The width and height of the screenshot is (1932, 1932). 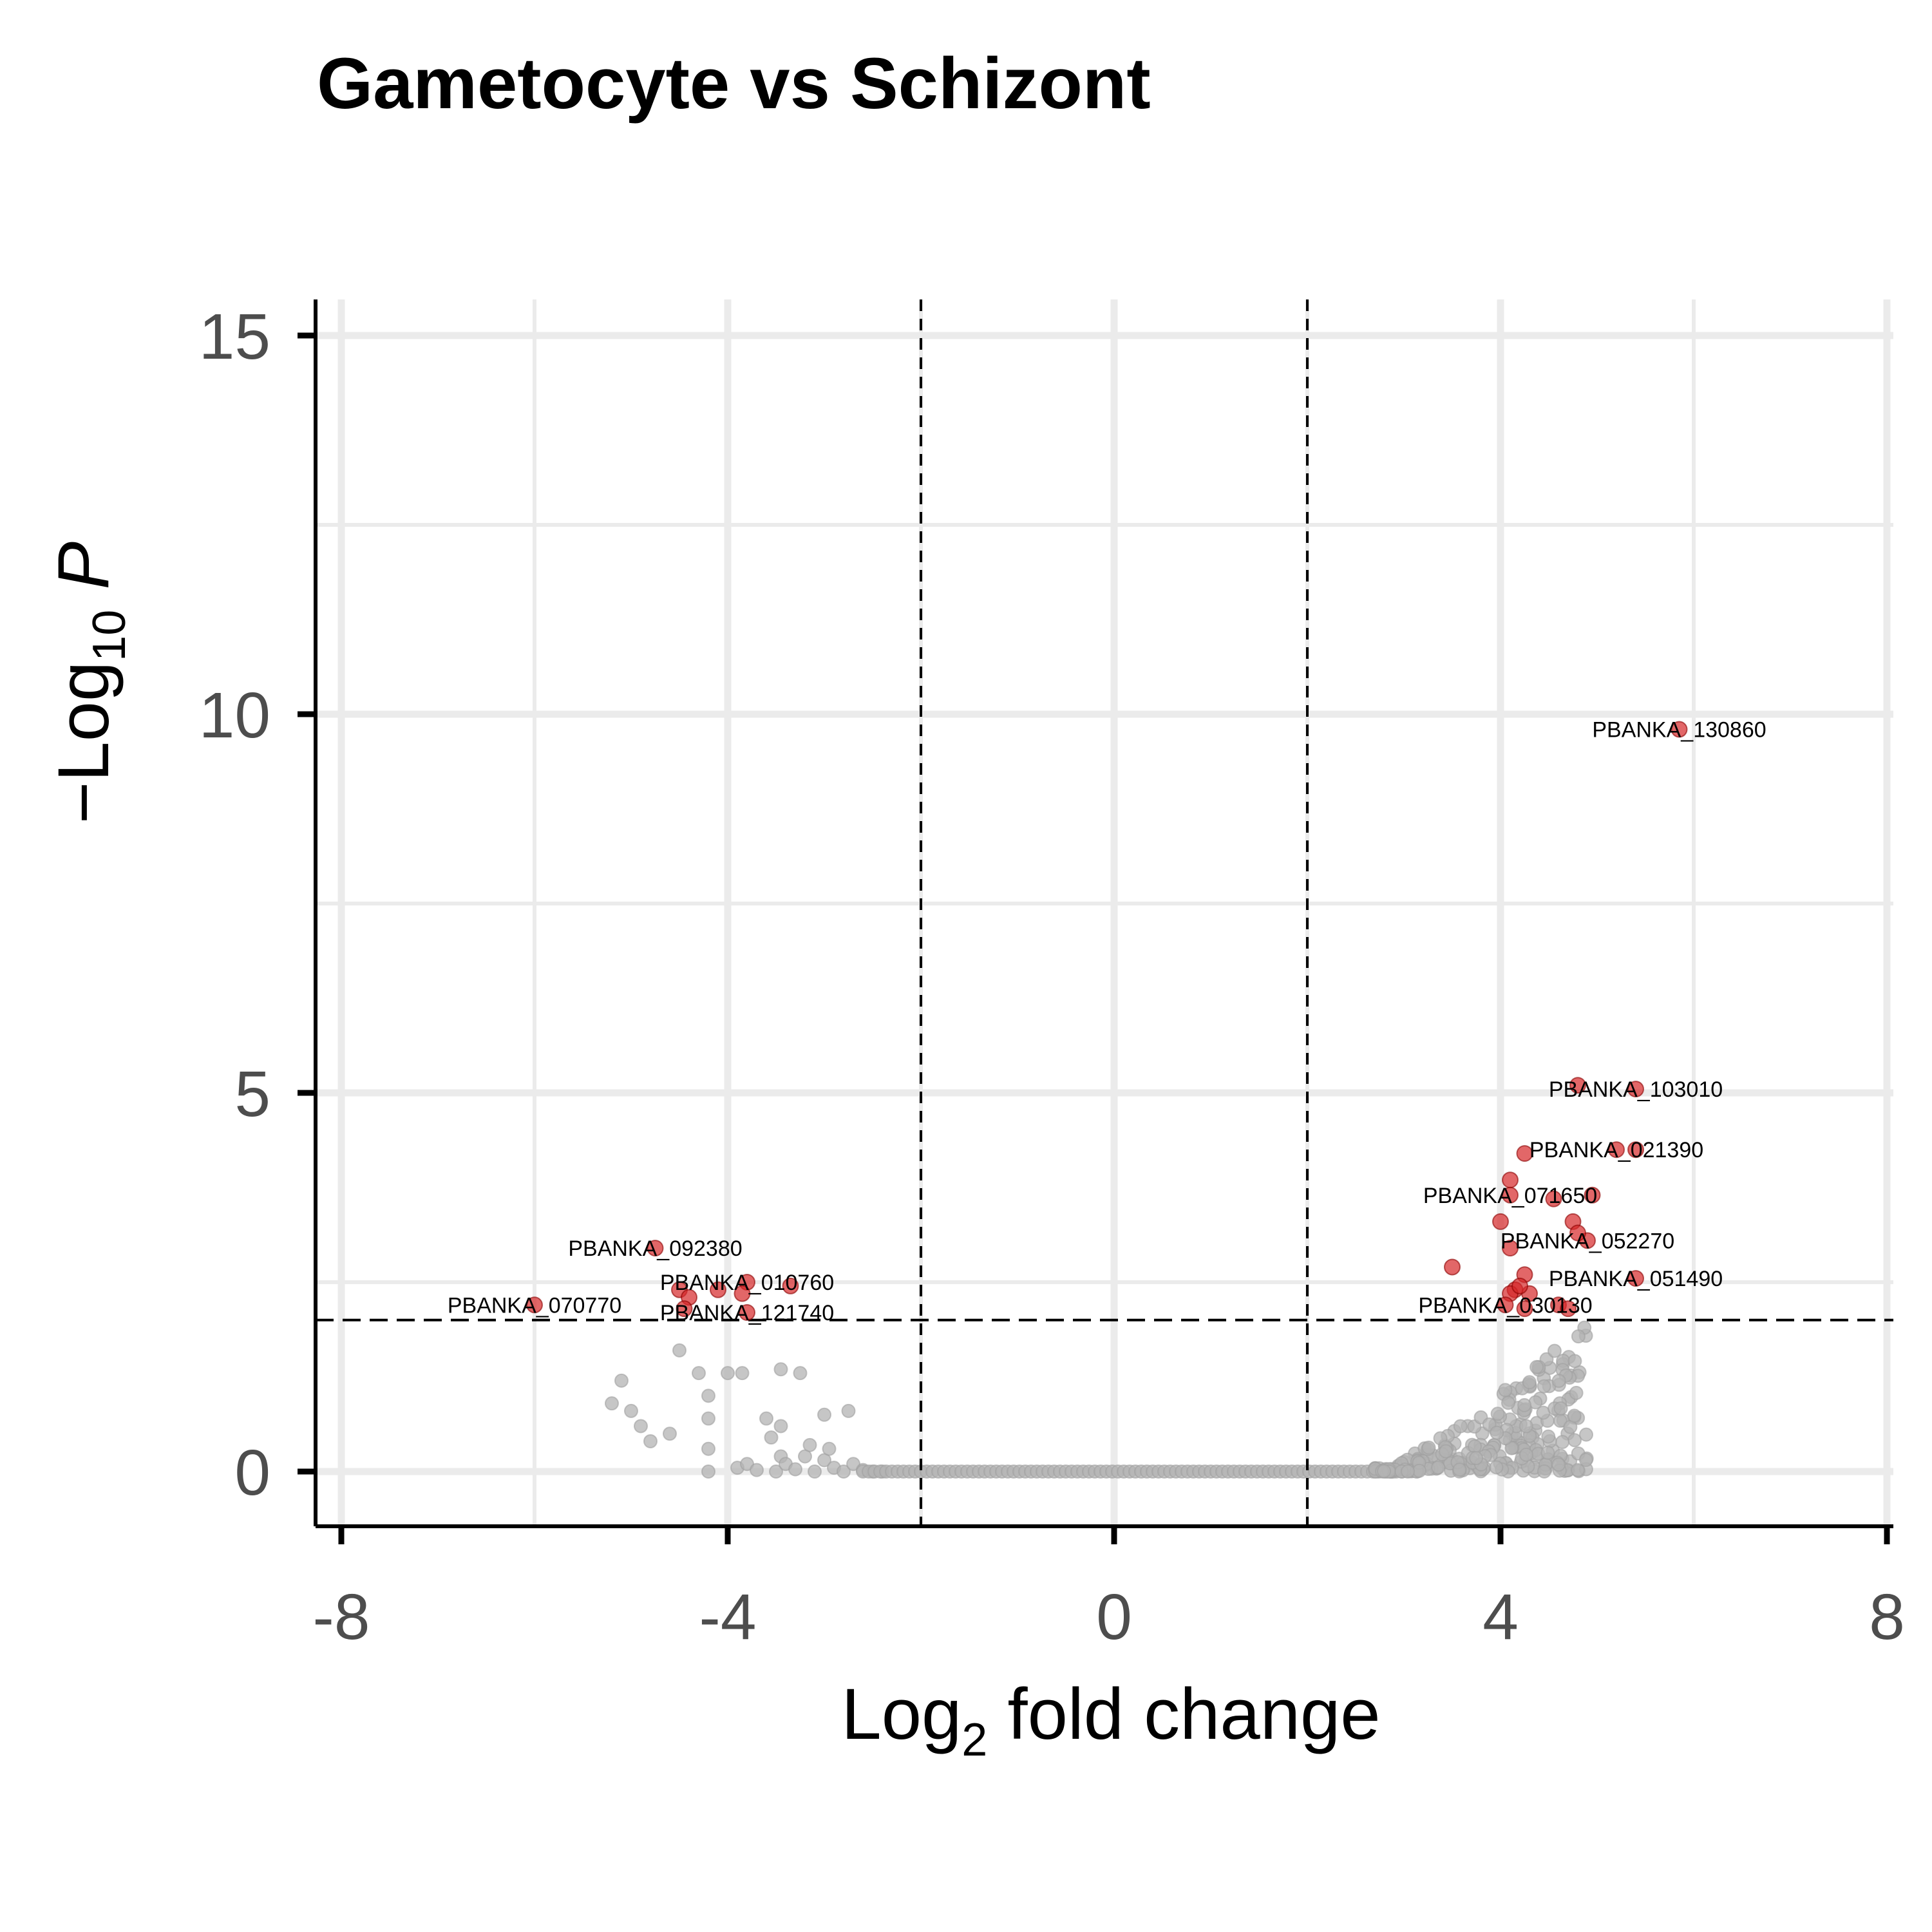 What do you see at coordinates (1110, 1720) in the screenshot?
I see `x-axis-title: Log2 fold change` at bounding box center [1110, 1720].